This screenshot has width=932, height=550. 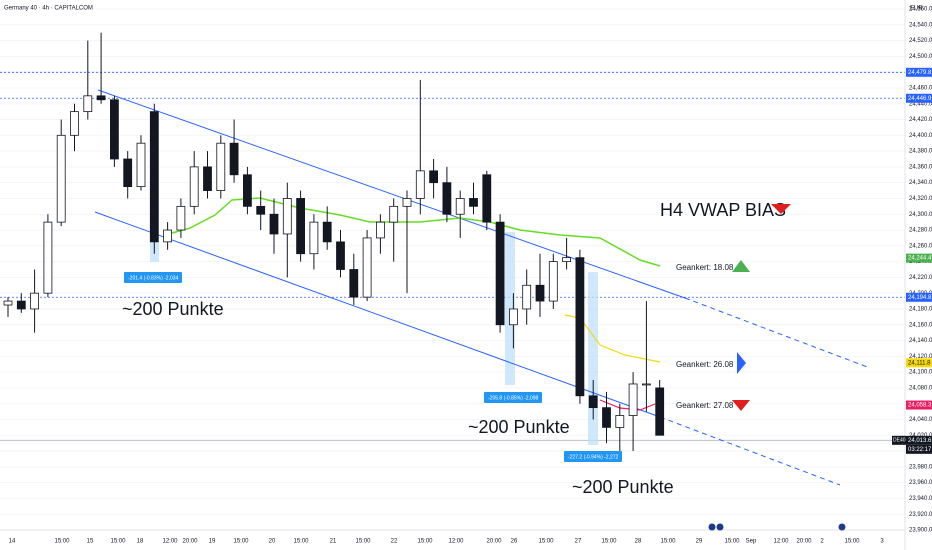 I want to click on y-tick-label: 24,400.0, so click(x=920, y=136).